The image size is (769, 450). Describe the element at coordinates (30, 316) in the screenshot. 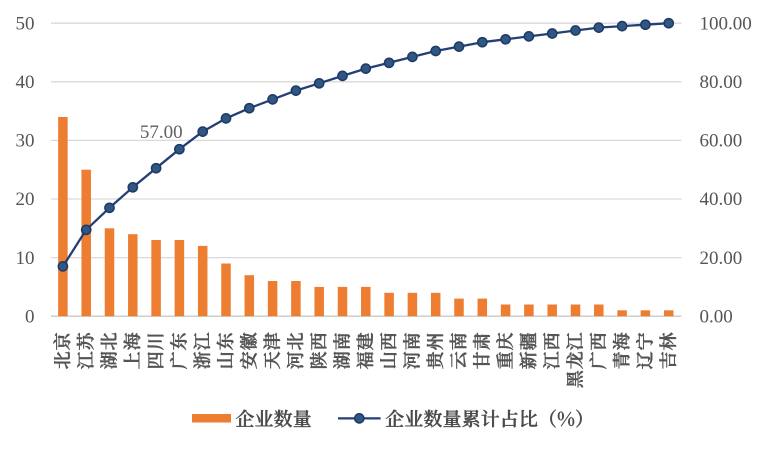

I see `svg-text: 0` at that location.